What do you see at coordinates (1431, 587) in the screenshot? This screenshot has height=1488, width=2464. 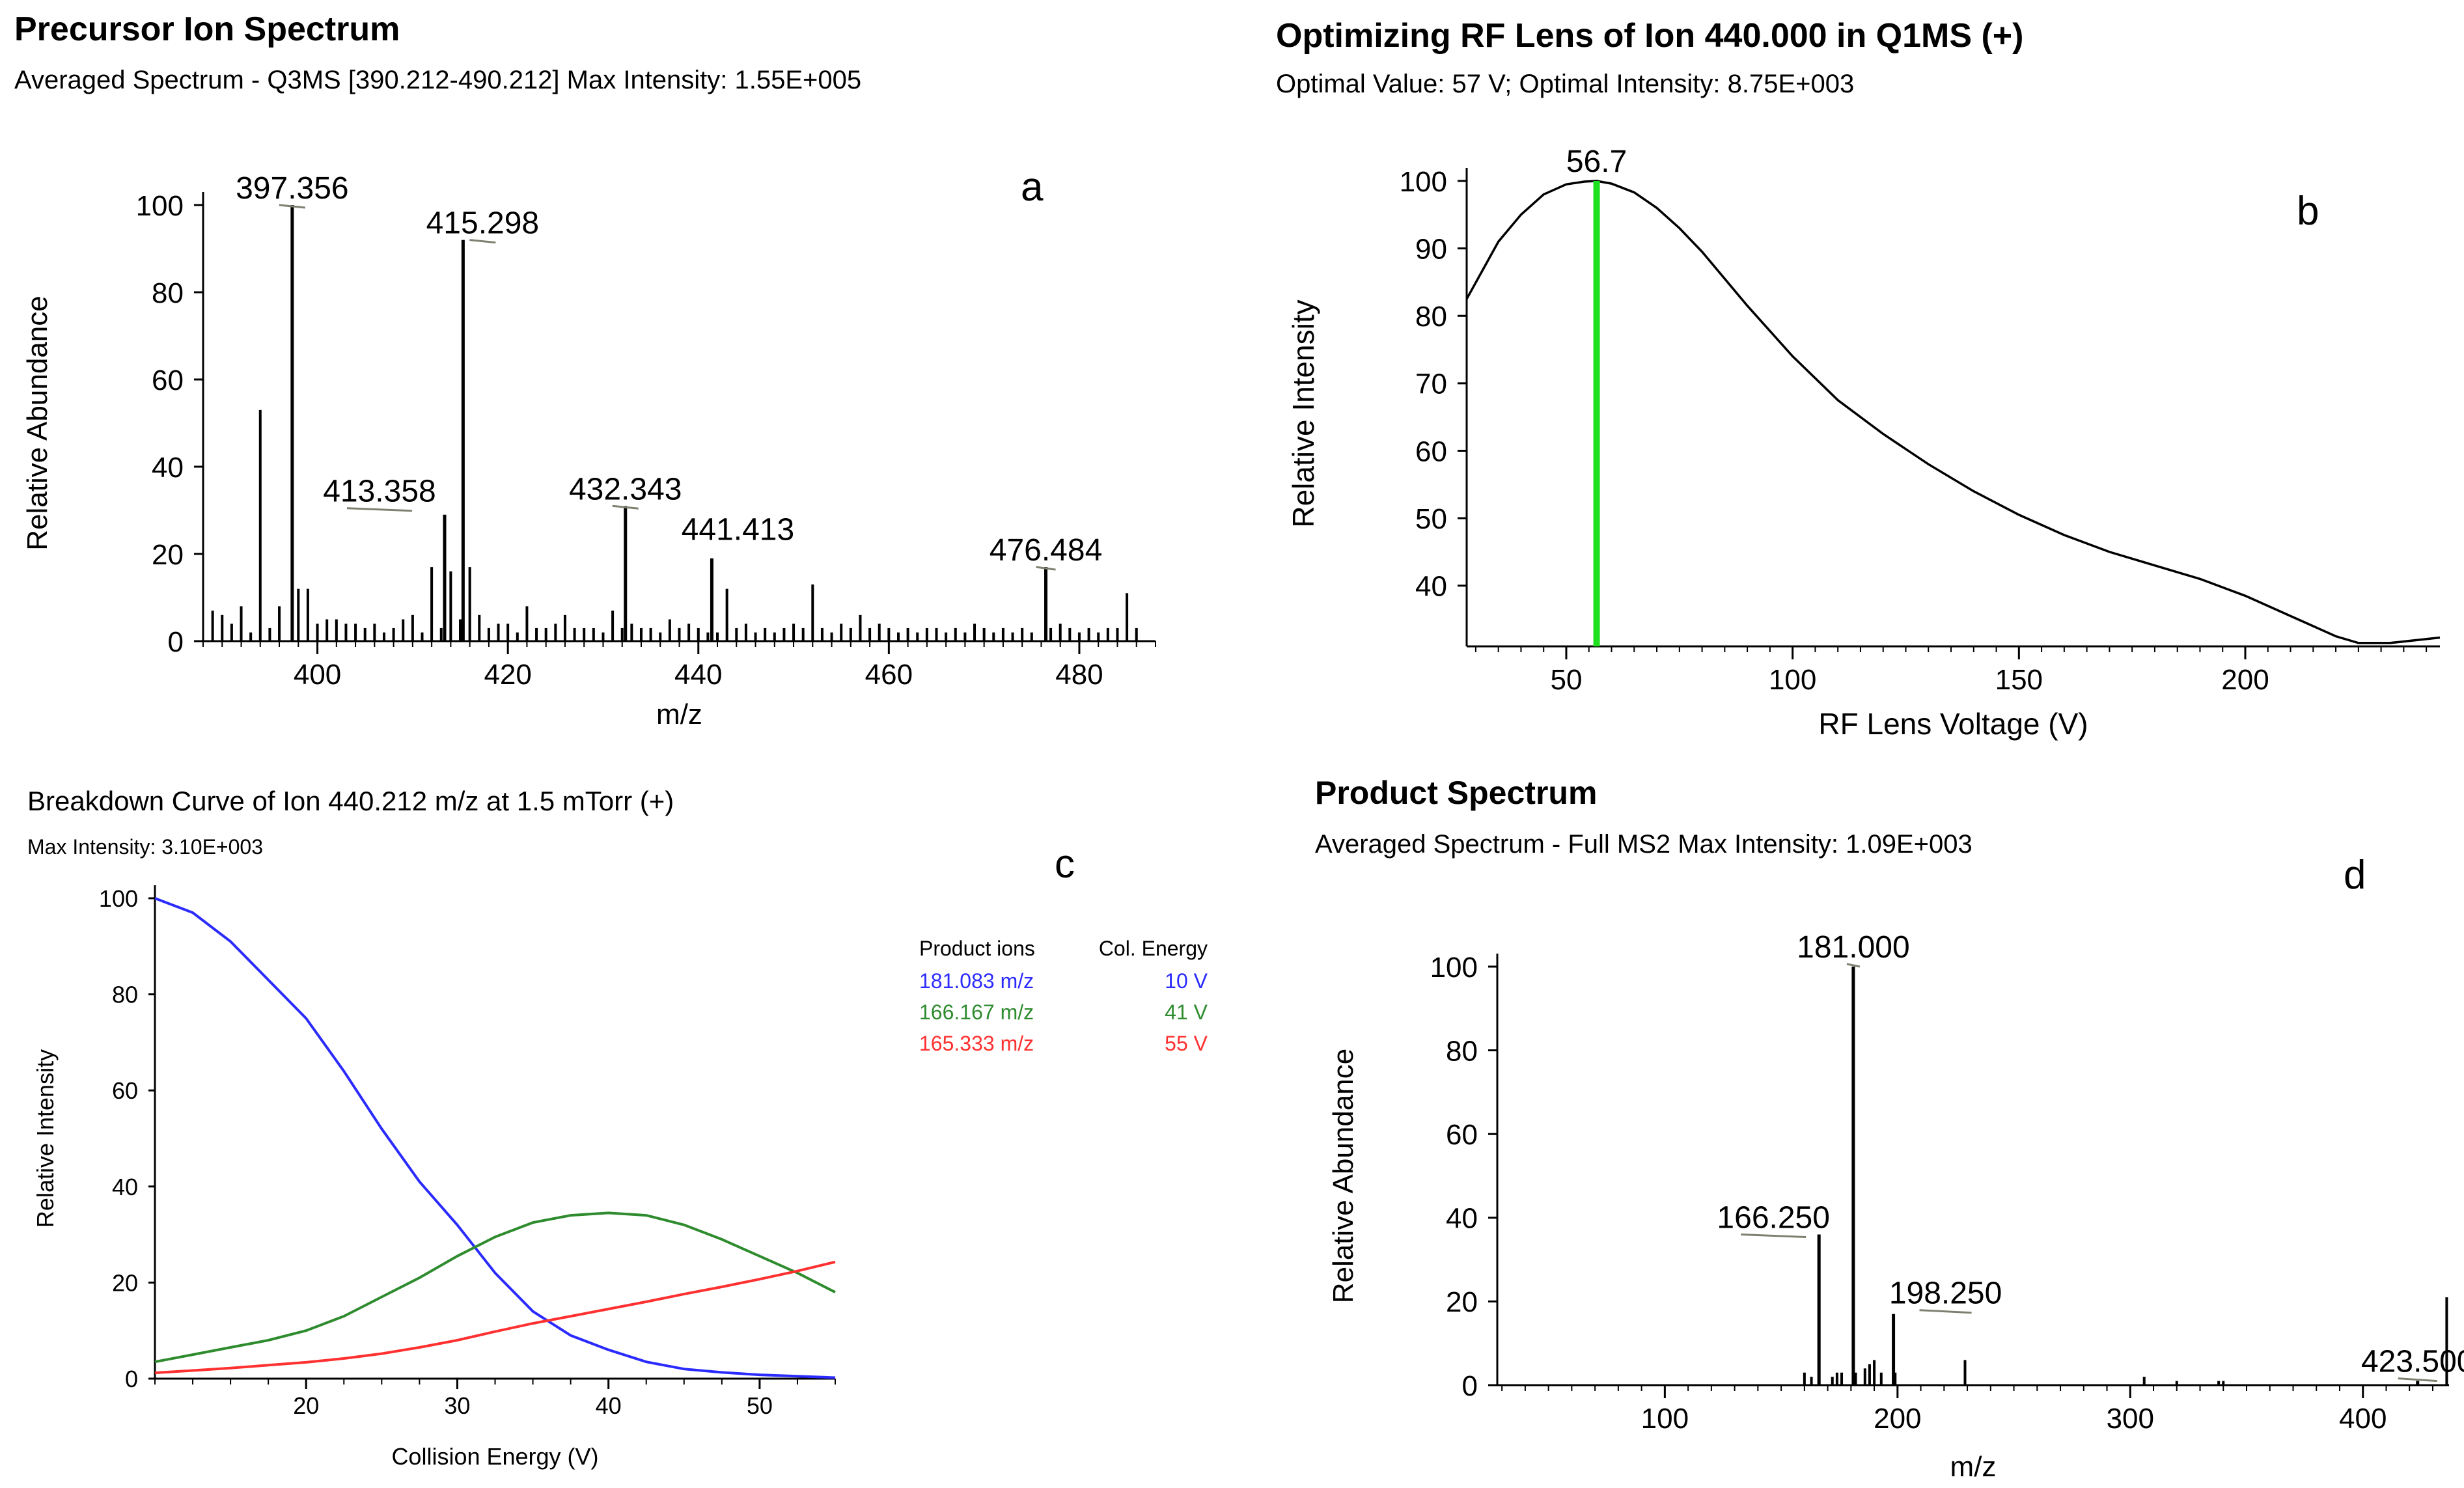 I see `chart-b-y-tick-label: 40` at bounding box center [1431, 587].